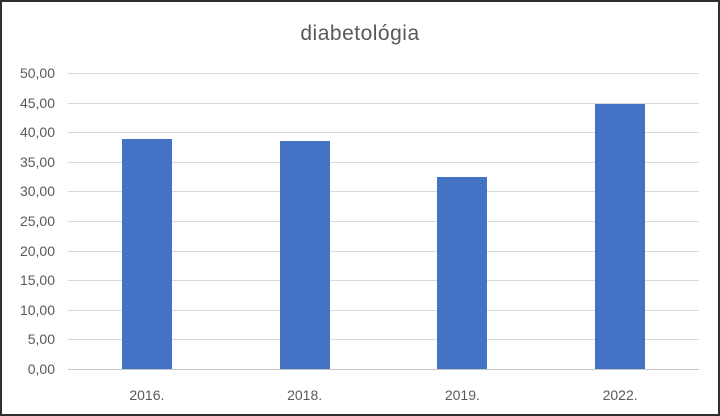  I want to click on y-axis-tick-label: 20,00, so click(37, 250).